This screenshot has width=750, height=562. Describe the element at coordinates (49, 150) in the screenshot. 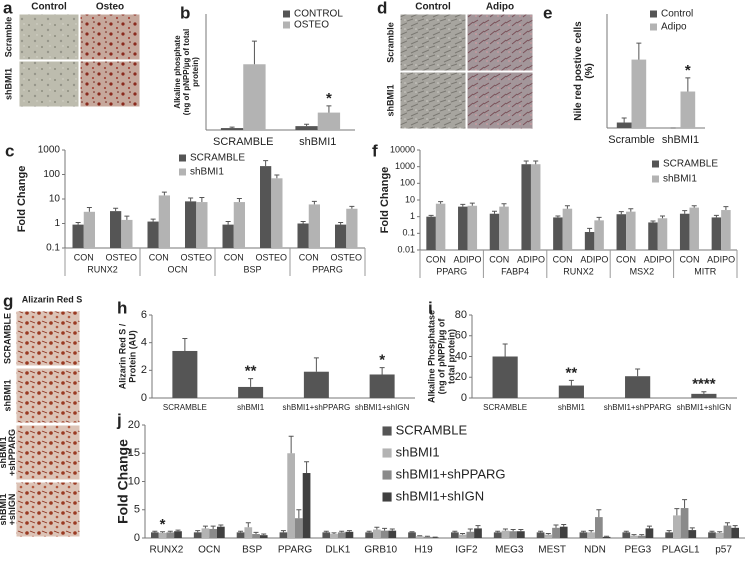

I see `y-tick-label: 1000` at that location.